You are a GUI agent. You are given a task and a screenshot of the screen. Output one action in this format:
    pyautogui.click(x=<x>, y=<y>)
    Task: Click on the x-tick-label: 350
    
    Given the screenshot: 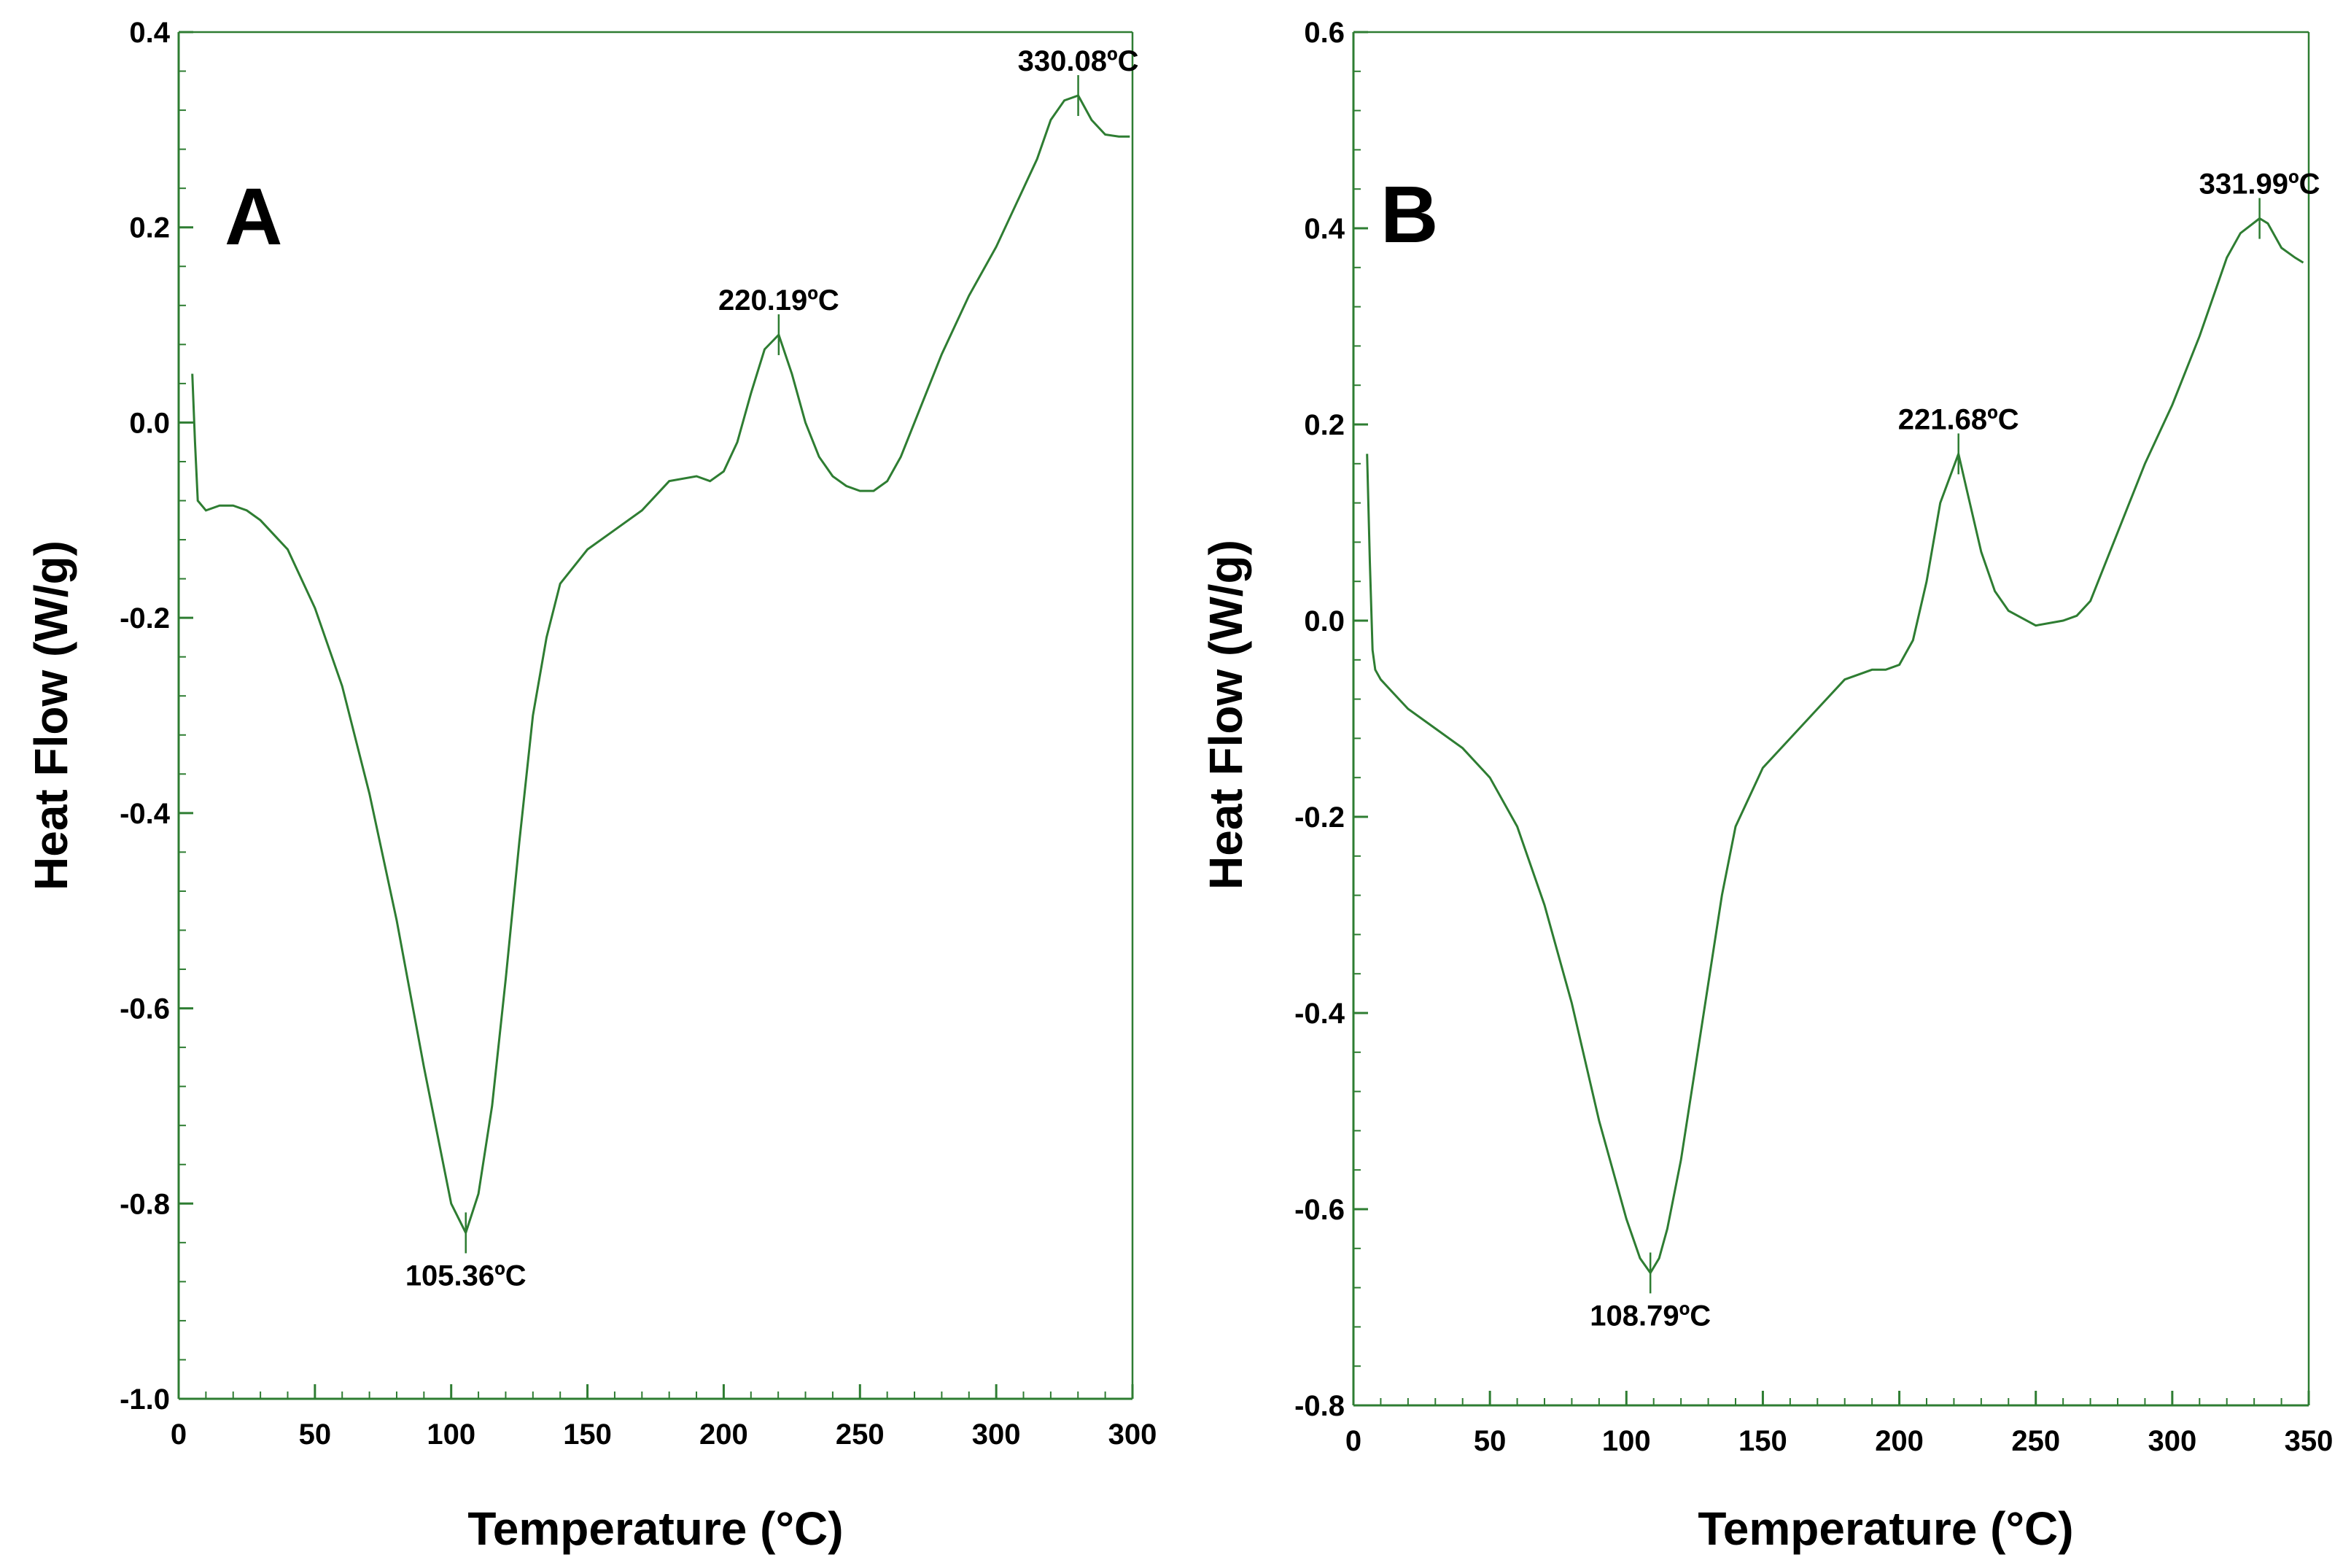 What is the action you would take?
    pyautogui.click(x=2309, y=1441)
    